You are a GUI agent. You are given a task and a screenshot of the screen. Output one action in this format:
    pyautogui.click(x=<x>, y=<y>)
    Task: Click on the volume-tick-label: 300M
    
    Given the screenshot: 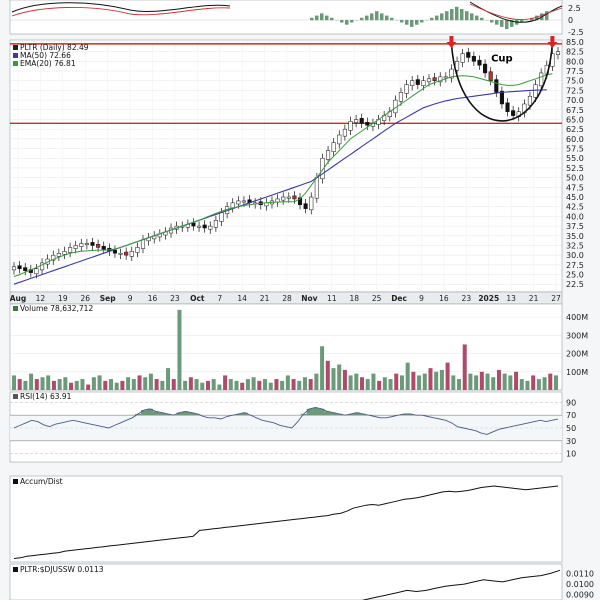 What is the action you would take?
    pyautogui.click(x=577, y=335)
    